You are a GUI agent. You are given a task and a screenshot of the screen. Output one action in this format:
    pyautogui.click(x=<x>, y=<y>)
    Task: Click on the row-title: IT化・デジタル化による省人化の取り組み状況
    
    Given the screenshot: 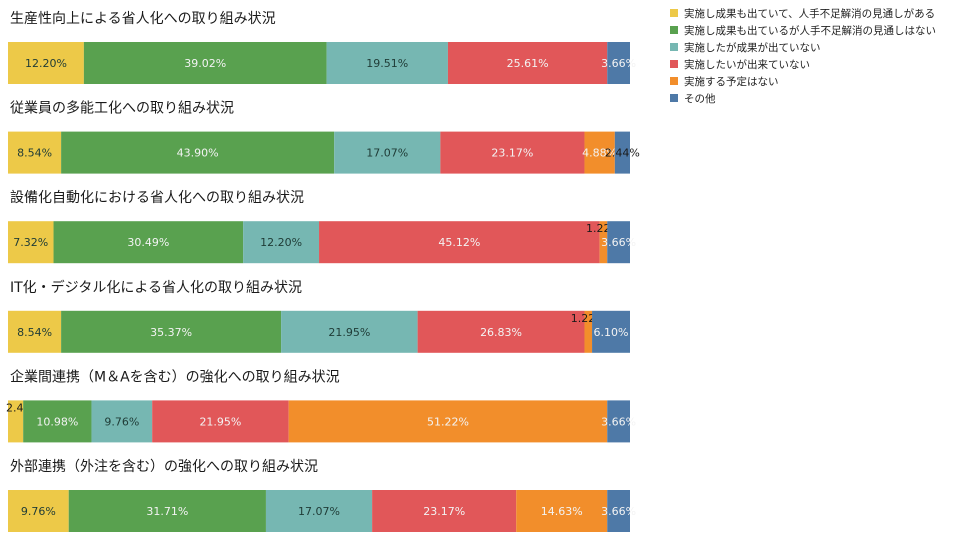 What is the action you would take?
    pyautogui.click(x=156, y=287)
    